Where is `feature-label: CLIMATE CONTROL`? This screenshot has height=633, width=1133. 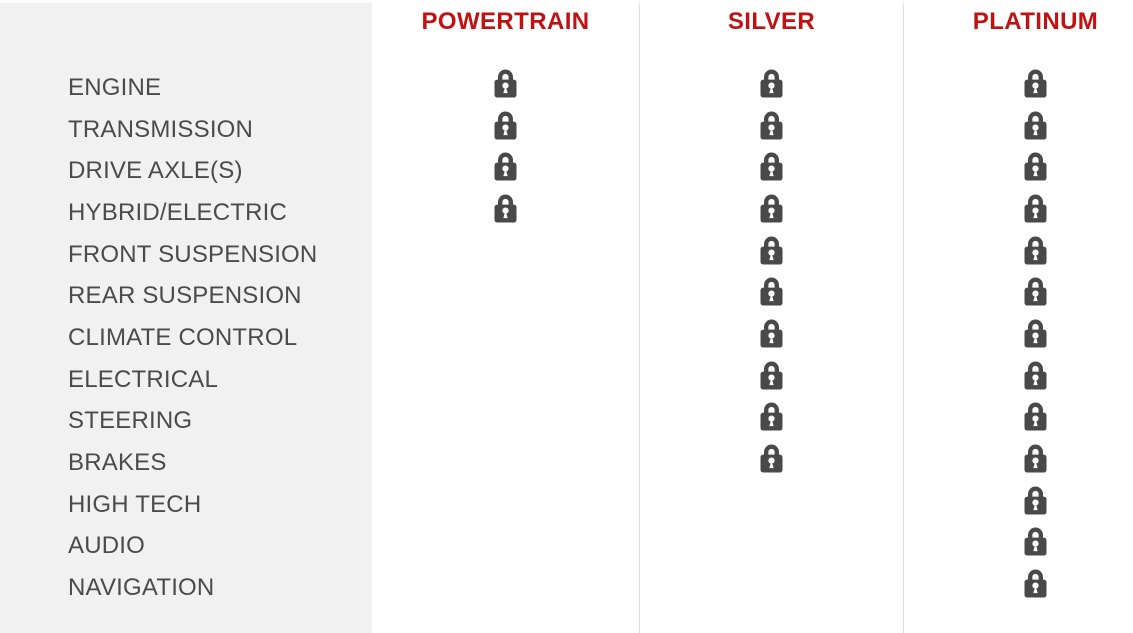 feature-label: CLIMATE CONTROL is located at coordinates (183, 337).